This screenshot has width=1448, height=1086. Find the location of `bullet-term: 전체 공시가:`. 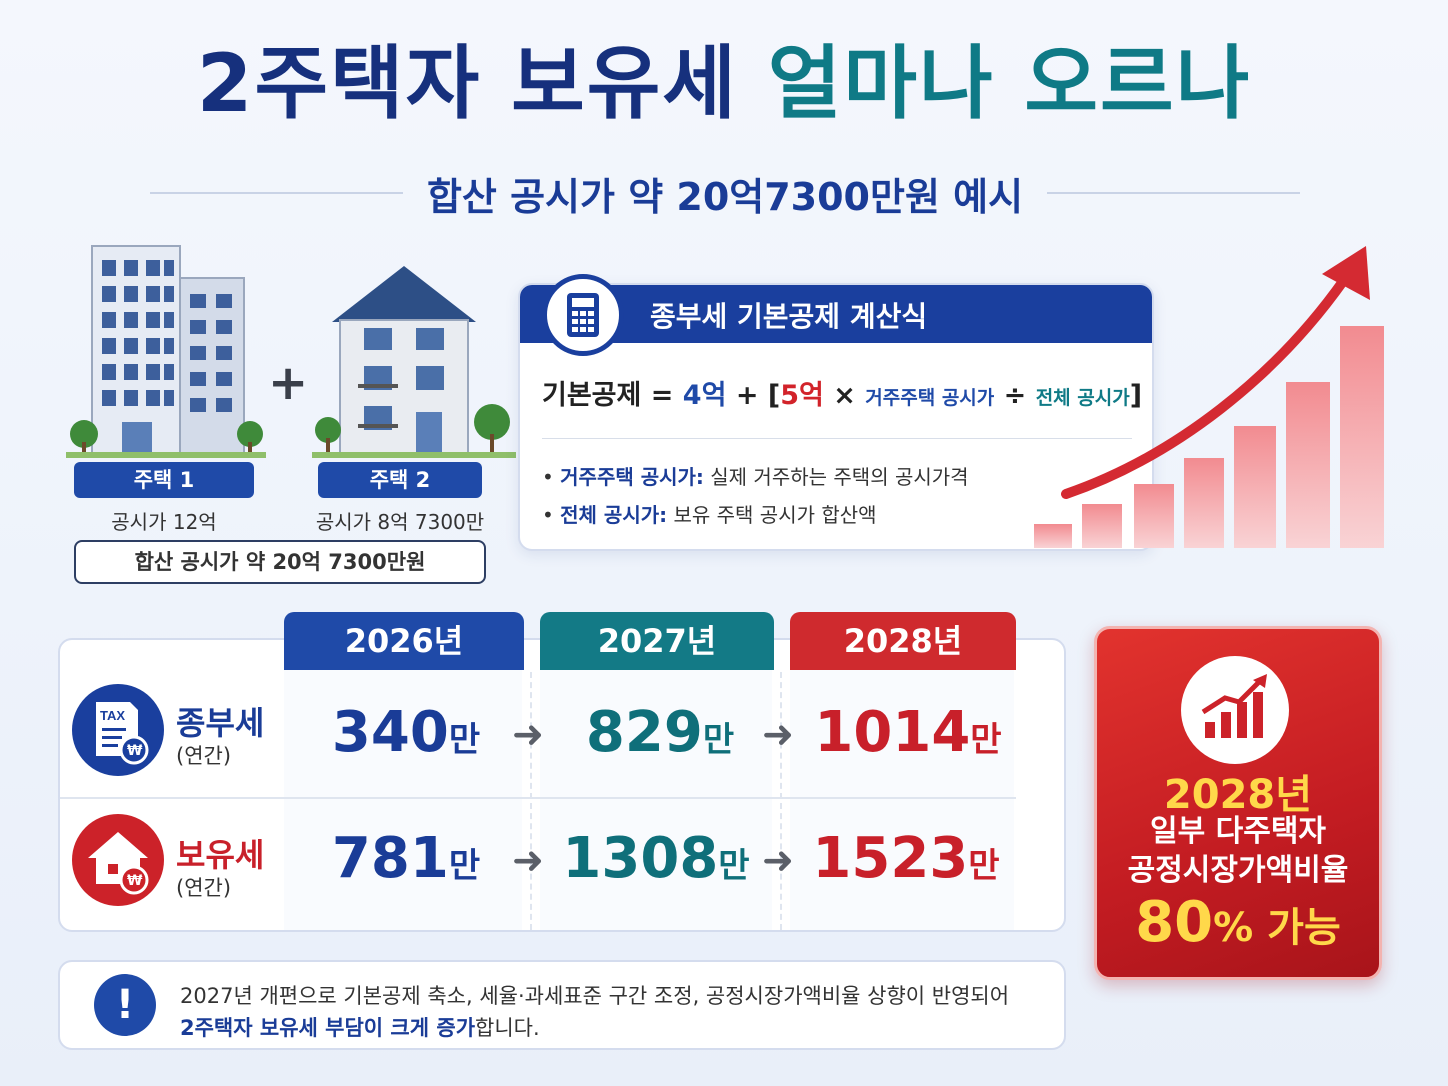

bullet-term: 전체 공시가: is located at coordinates (614, 515).